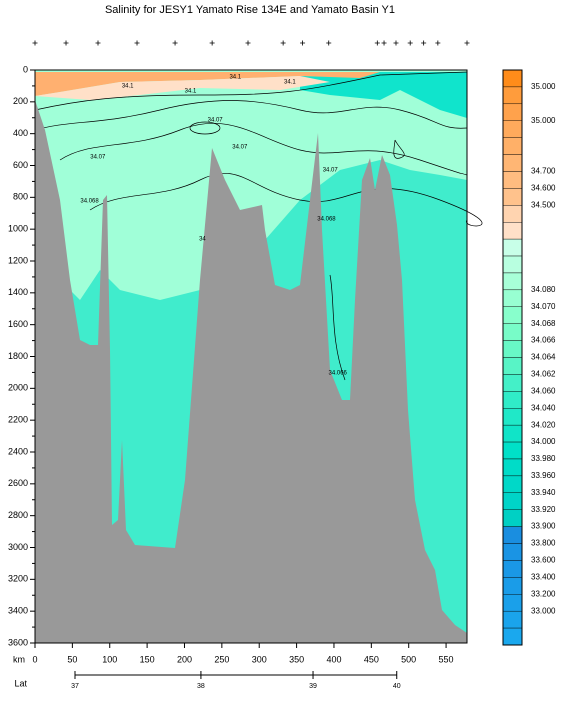 The height and width of the screenshot is (703, 575). Describe the element at coordinates (543, 323) in the screenshot. I see `colorbar-label: 34.068` at that location.